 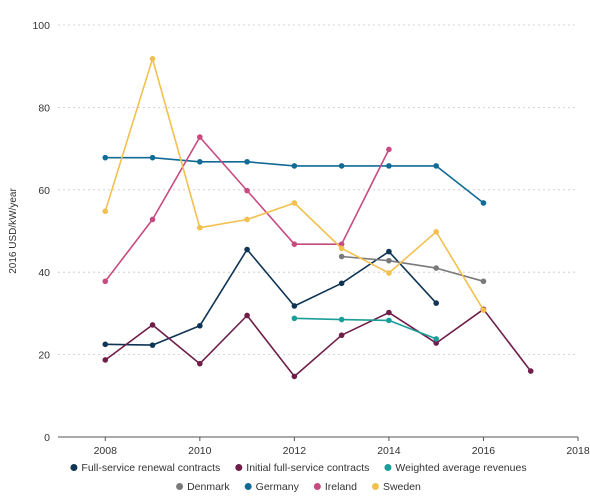 What do you see at coordinates (200, 451) in the screenshot?
I see `x-tick-label: 2010` at bounding box center [200, 451].